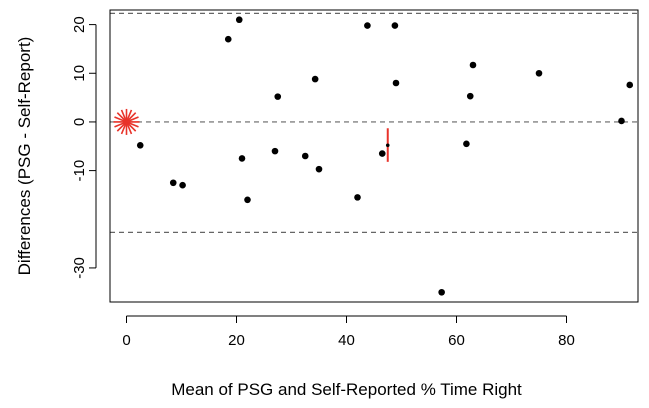  I want to click on y-axis-title: Differences (PSG - Self-Report), so click(24, 156).